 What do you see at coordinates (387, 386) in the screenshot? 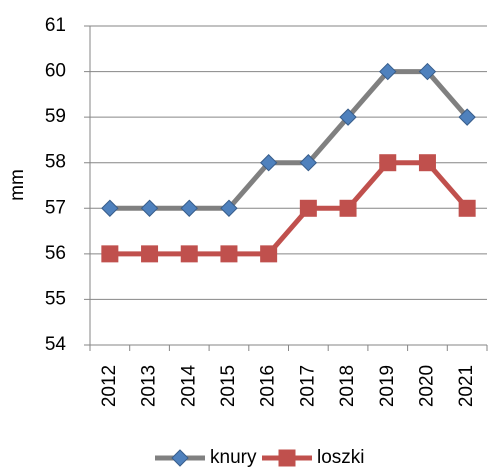
I see `x-tick-label: 2019` at bounding box center [387, 386].